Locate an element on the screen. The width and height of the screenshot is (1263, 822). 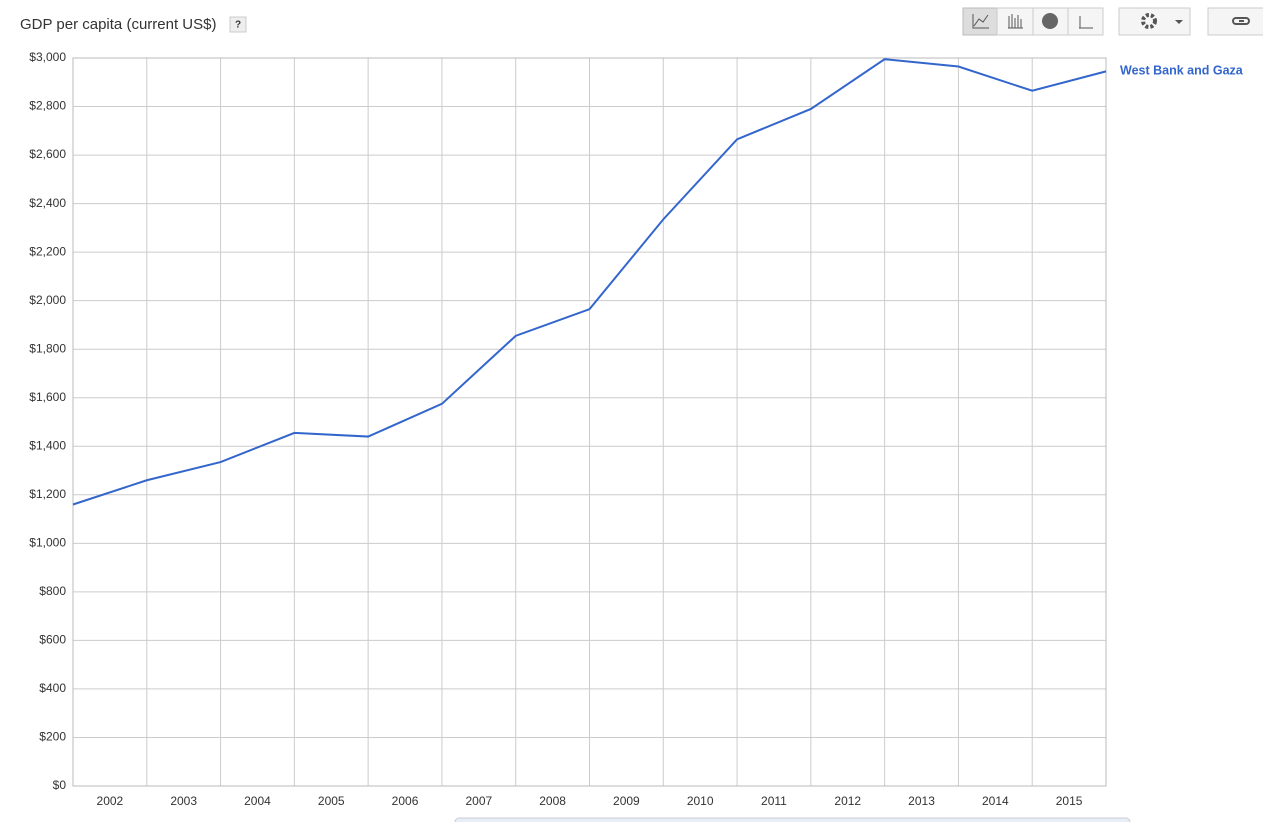
y-tick-label: $200 is located at coordinates (52, 737).